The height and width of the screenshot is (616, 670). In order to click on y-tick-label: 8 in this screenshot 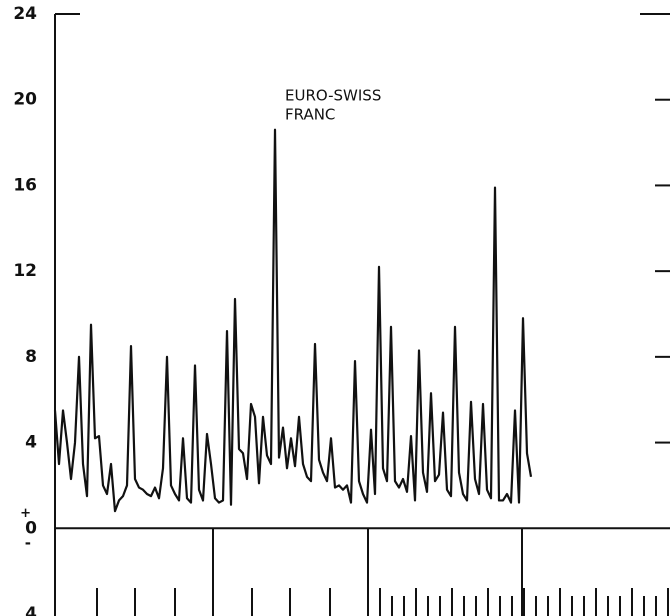, I will do `click(31, 357)`.